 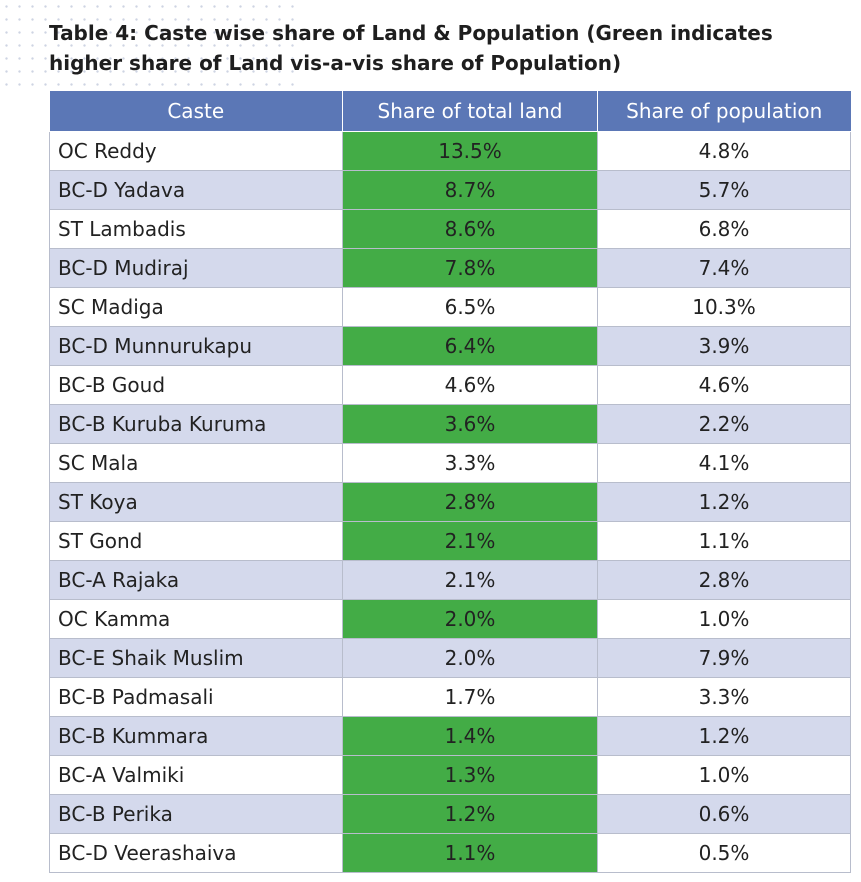 What do you see at coordinates (470, 268) in the screenshot?
I see `cell-land-share: 7.8%` at bounding box center [470, 268].